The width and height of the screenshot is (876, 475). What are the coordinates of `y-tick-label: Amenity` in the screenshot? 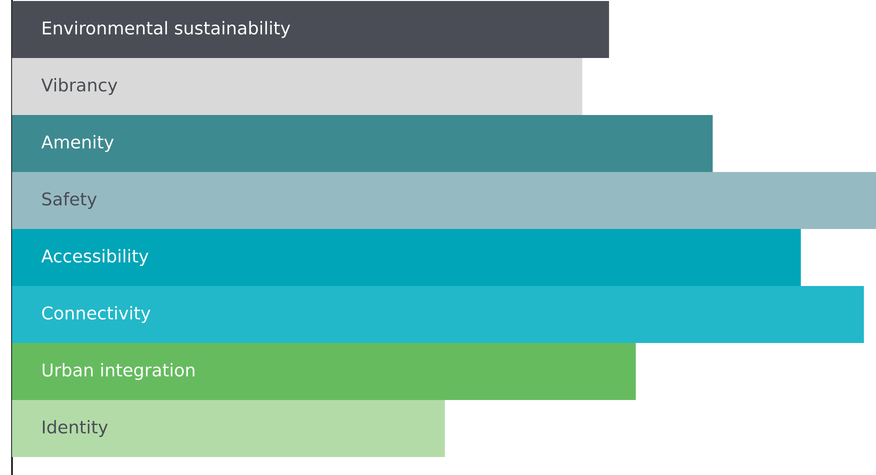 It's located at (77, 143).